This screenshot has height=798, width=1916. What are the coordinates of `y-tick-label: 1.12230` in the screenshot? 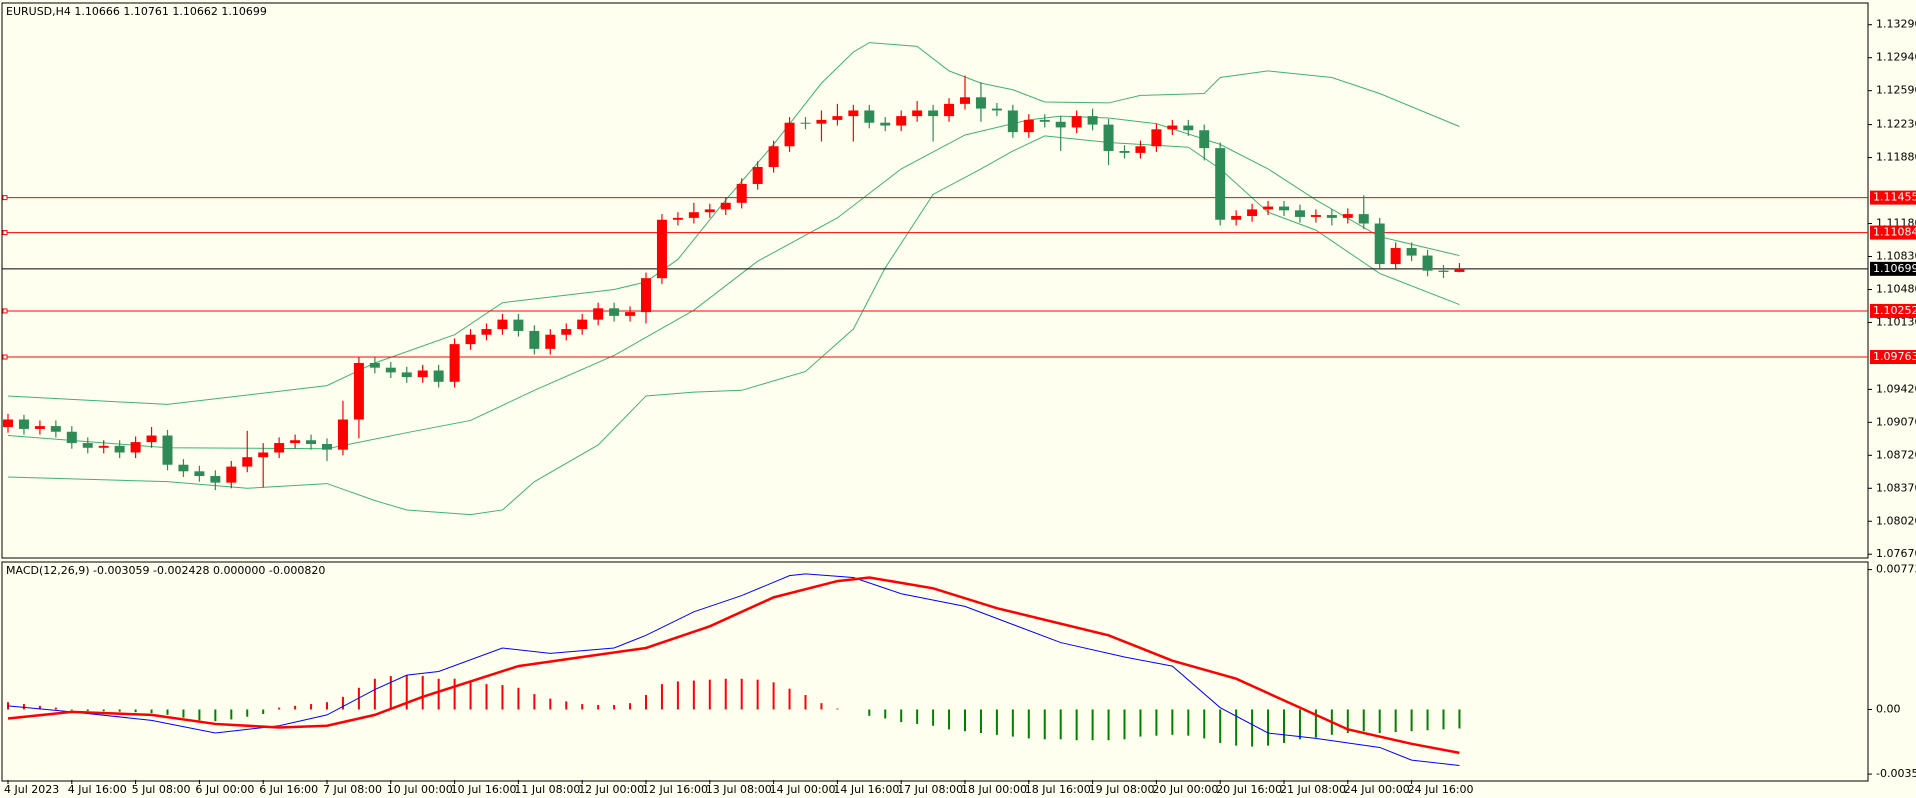 It's located at (1896, 124).